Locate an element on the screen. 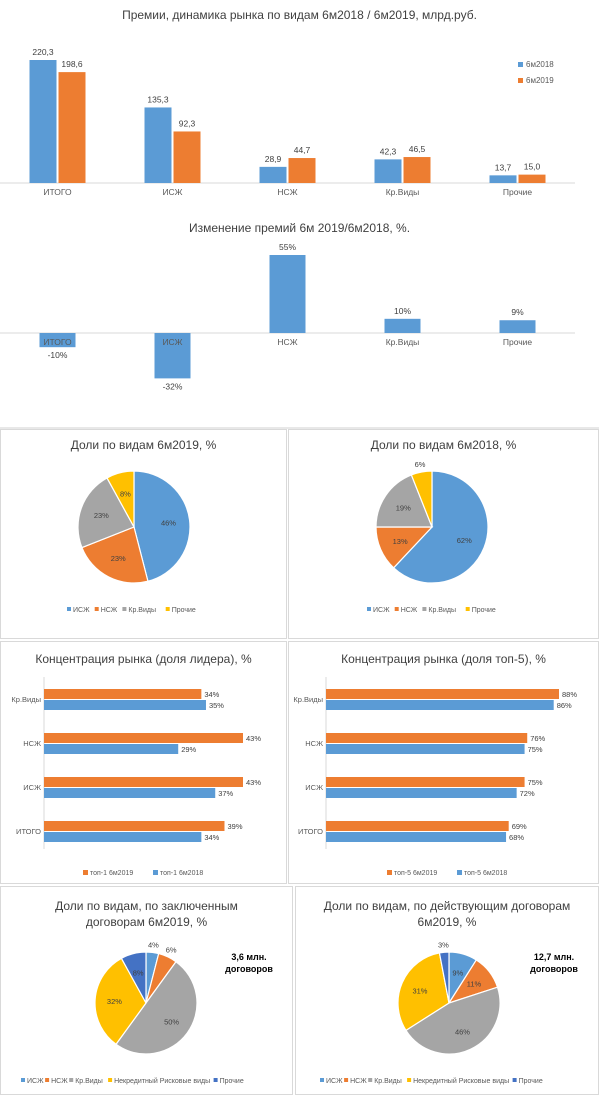 This screenshot has height=1095, width=599. data-label-топ-5-6м2019-исж: 75% is located at coordinates (535, 782).